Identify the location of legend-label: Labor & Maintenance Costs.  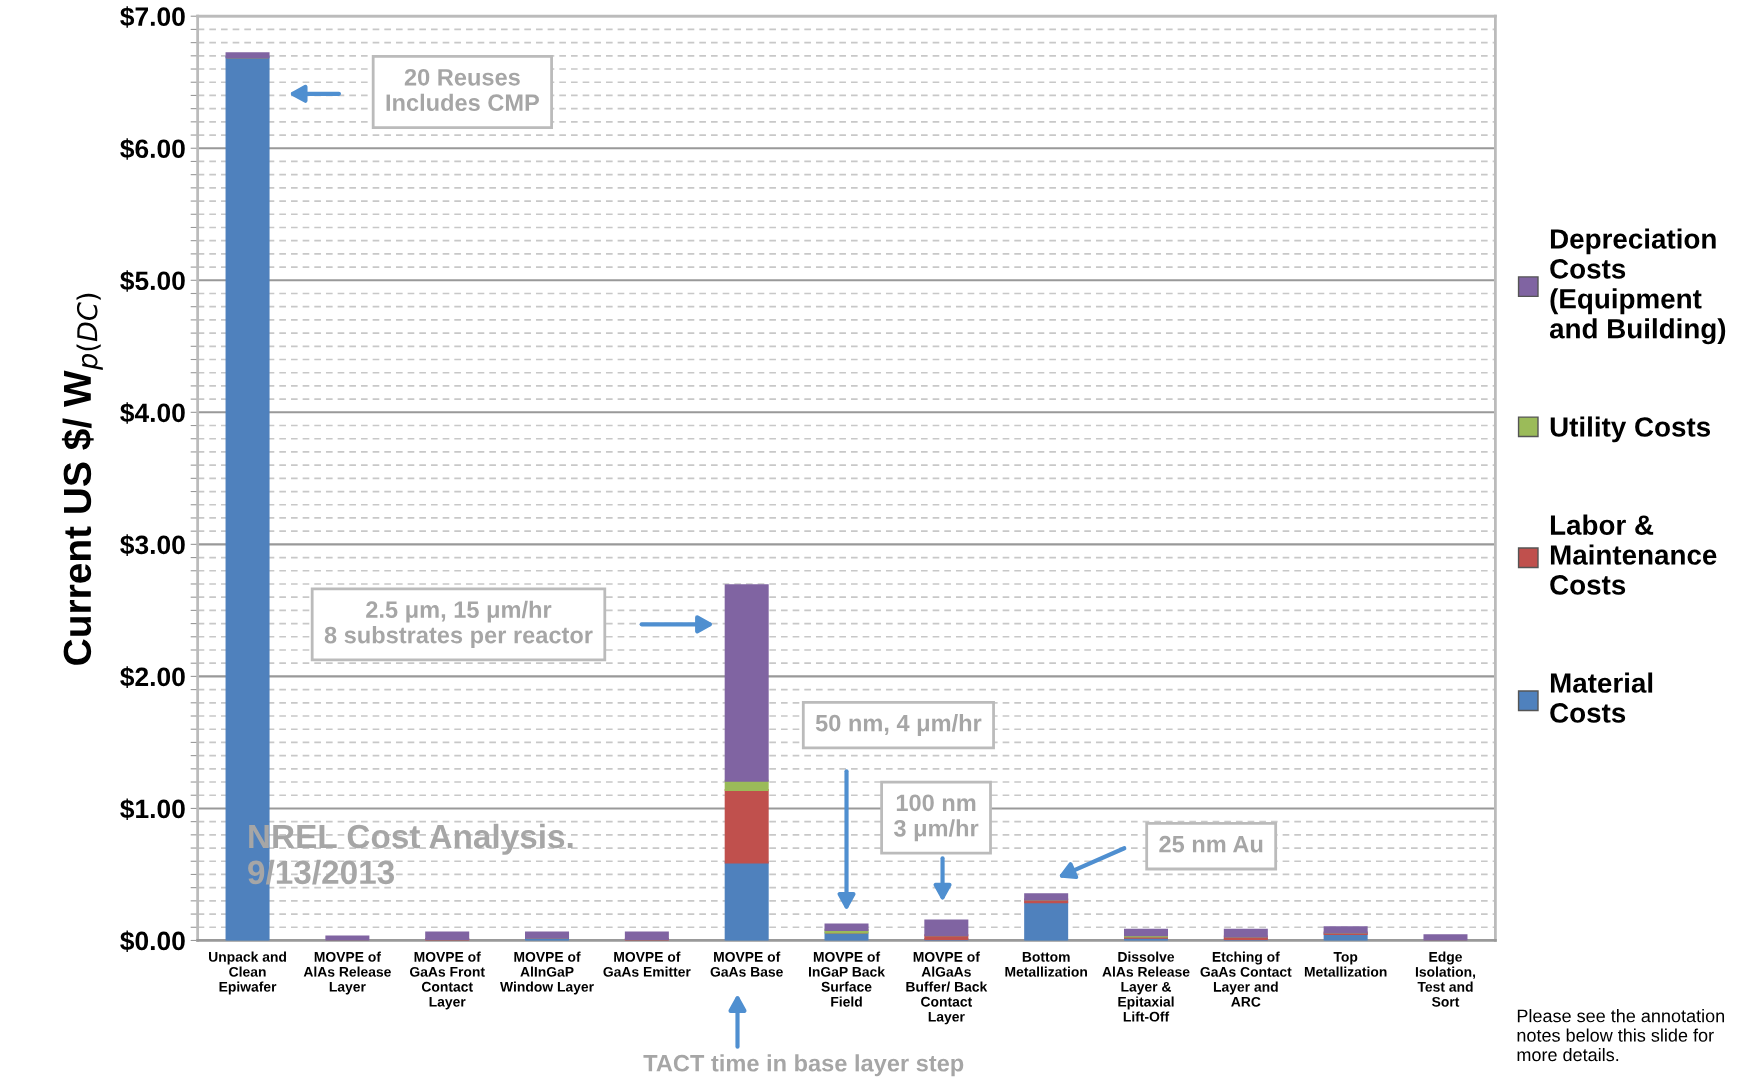
(1633, 554).